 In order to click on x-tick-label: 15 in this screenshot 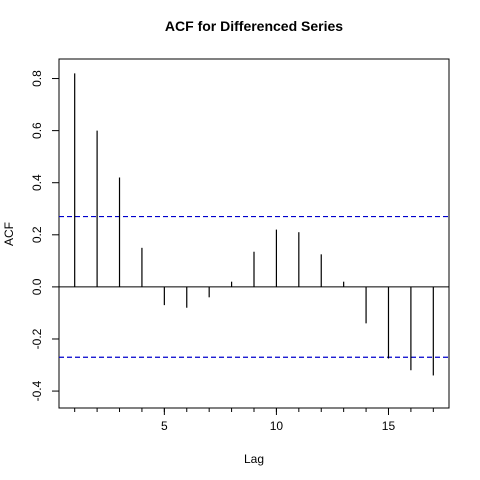, I will do `click(389, 426)`.